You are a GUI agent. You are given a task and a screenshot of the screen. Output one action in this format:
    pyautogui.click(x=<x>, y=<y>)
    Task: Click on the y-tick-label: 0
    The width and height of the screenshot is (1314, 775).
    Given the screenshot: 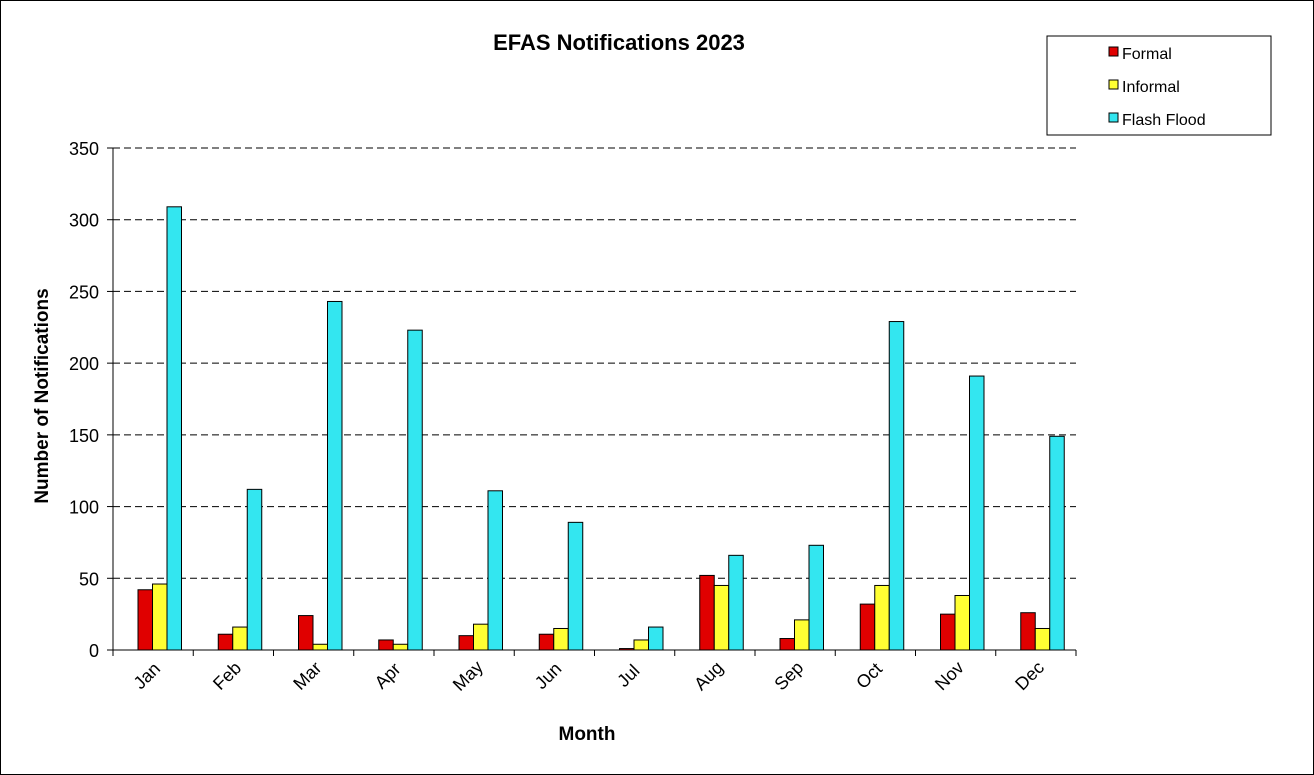 What is the action you would take?
    pyautogui.click(x=94, y=651)
    